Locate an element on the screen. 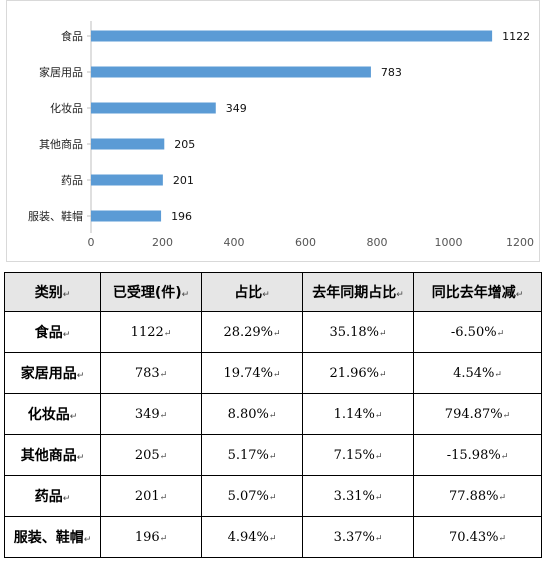 Image resolution: width=546 pixels, height=561 pixels. table-cell: 8.80%↵ is located at coordinates (252, 414).